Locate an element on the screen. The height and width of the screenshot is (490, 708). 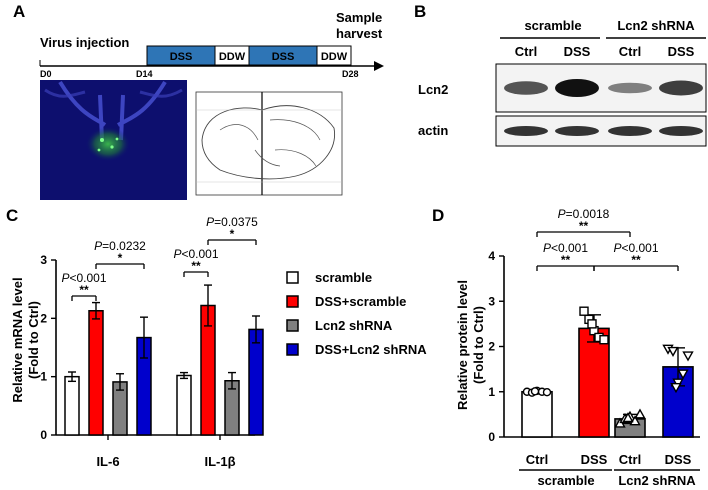
y-axis-label: Relative protein level is located at coordinates (462, 345).